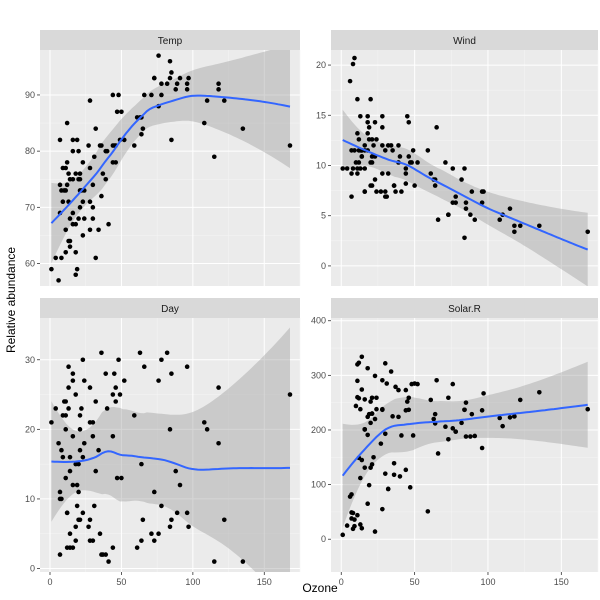  Describe the element at coordinates (465, 444) in the screenshot. I see `confidence-band` at that location.